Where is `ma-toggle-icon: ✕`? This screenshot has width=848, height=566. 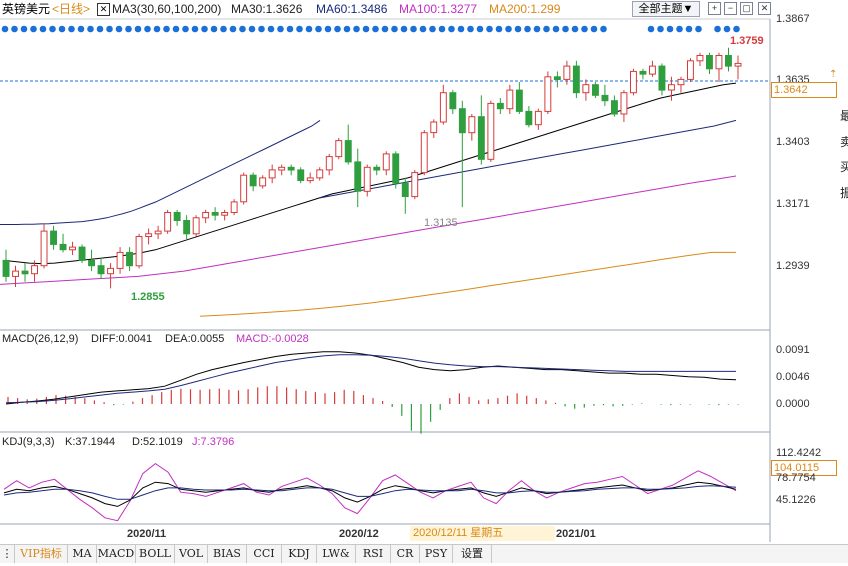
ma-toggle-icon: ✕ is located at coordinates (103, 9).